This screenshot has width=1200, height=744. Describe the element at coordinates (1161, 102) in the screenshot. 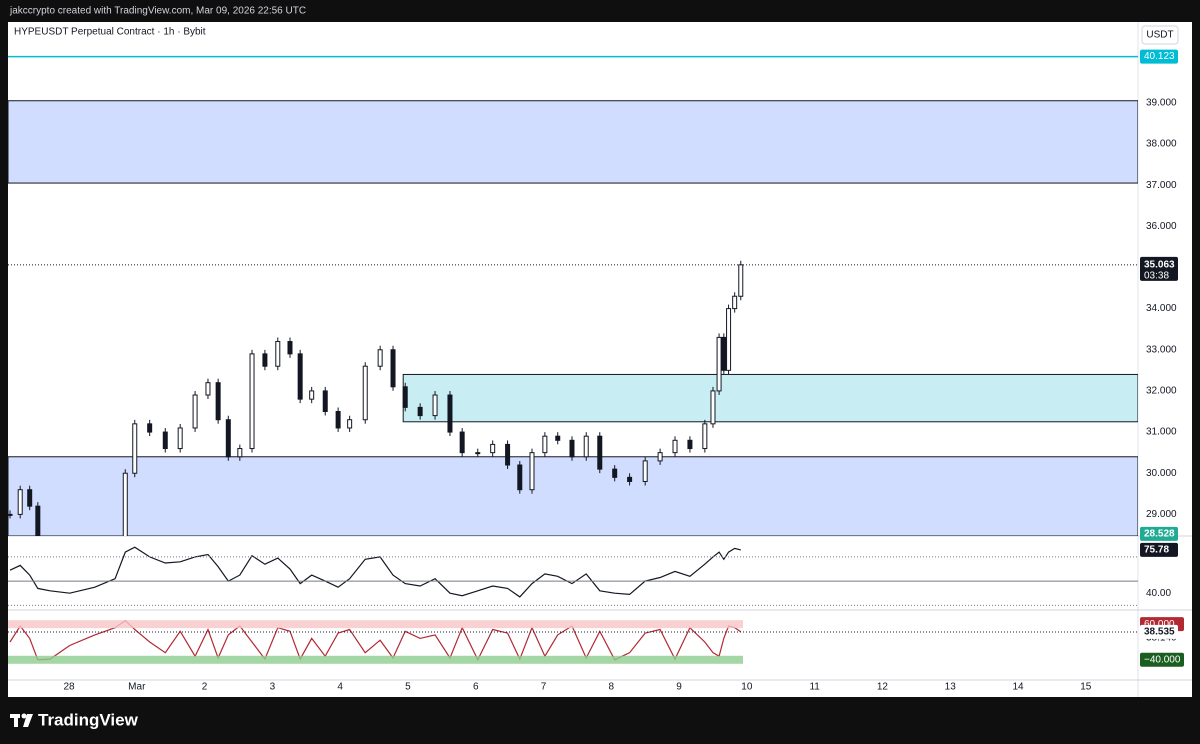

I see `y-tick-label: 39.000` at that location.